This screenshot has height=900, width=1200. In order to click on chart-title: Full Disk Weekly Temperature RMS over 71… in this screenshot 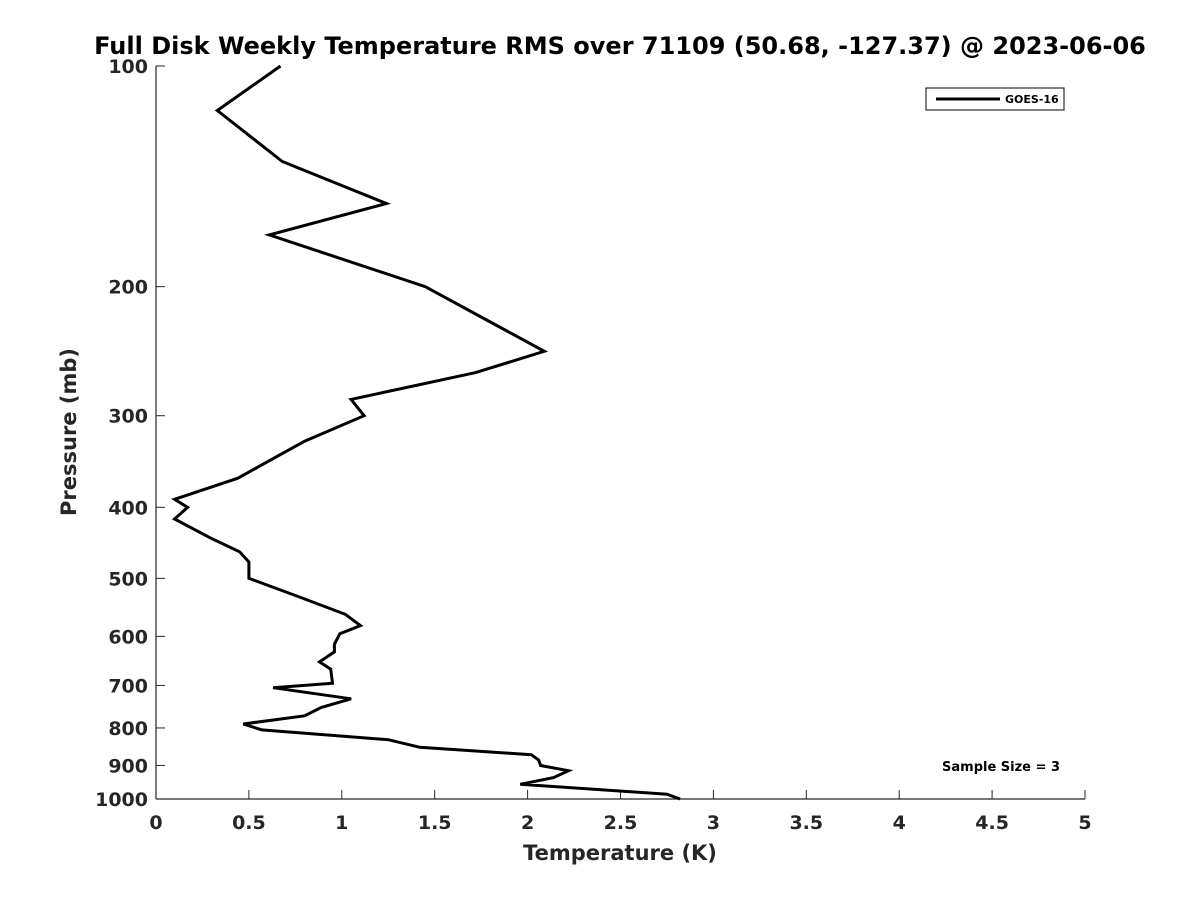, I will do `click(620, 46)`.